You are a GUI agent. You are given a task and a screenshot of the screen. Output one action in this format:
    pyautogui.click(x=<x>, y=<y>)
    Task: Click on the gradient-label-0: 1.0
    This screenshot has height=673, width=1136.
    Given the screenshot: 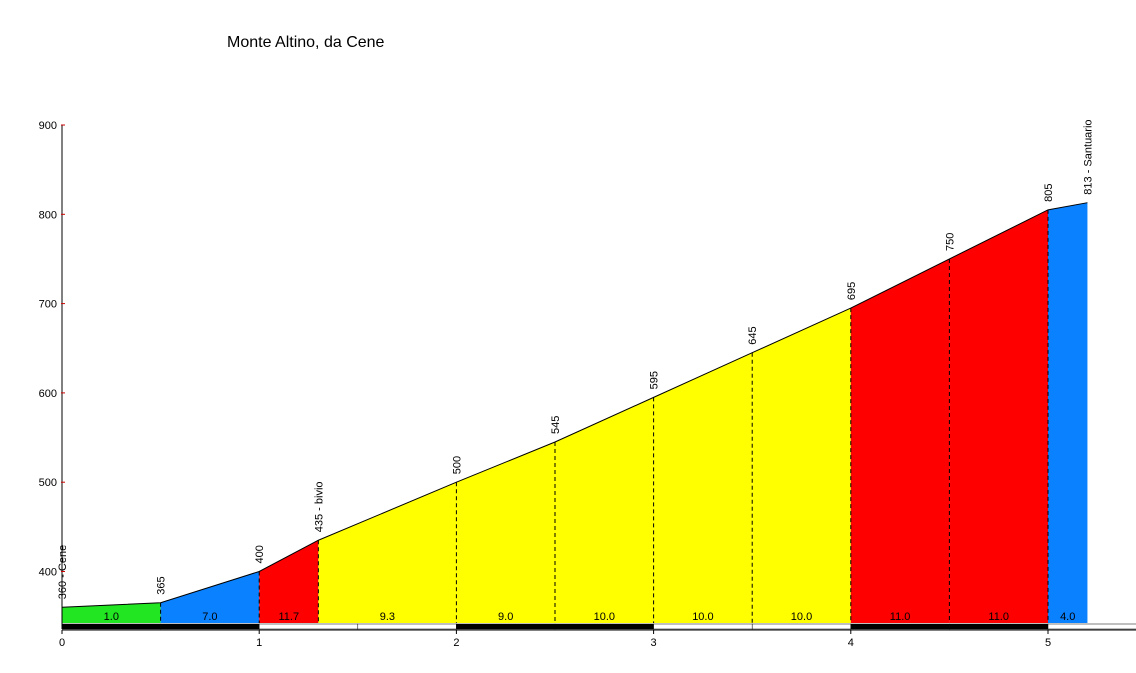 What is the action you would take?
    pyautogui.click(x=111, y=617)
    